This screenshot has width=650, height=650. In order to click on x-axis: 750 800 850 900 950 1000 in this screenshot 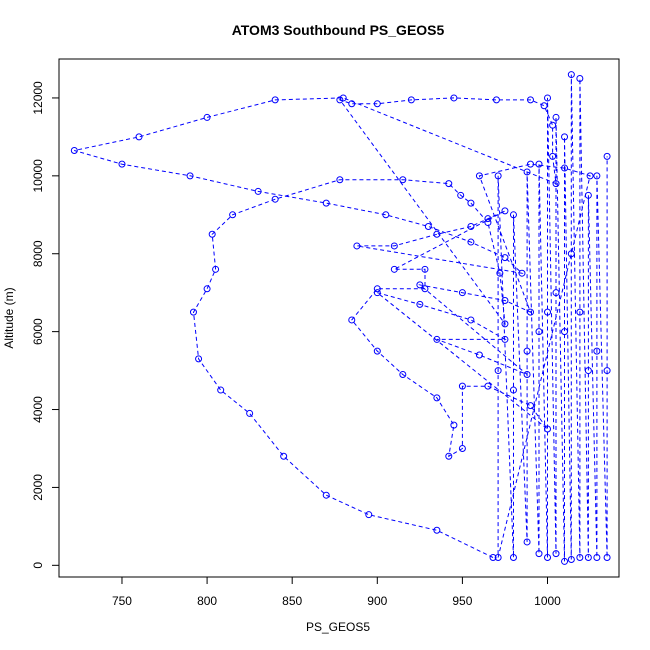, I will do `click(336, 592)`.